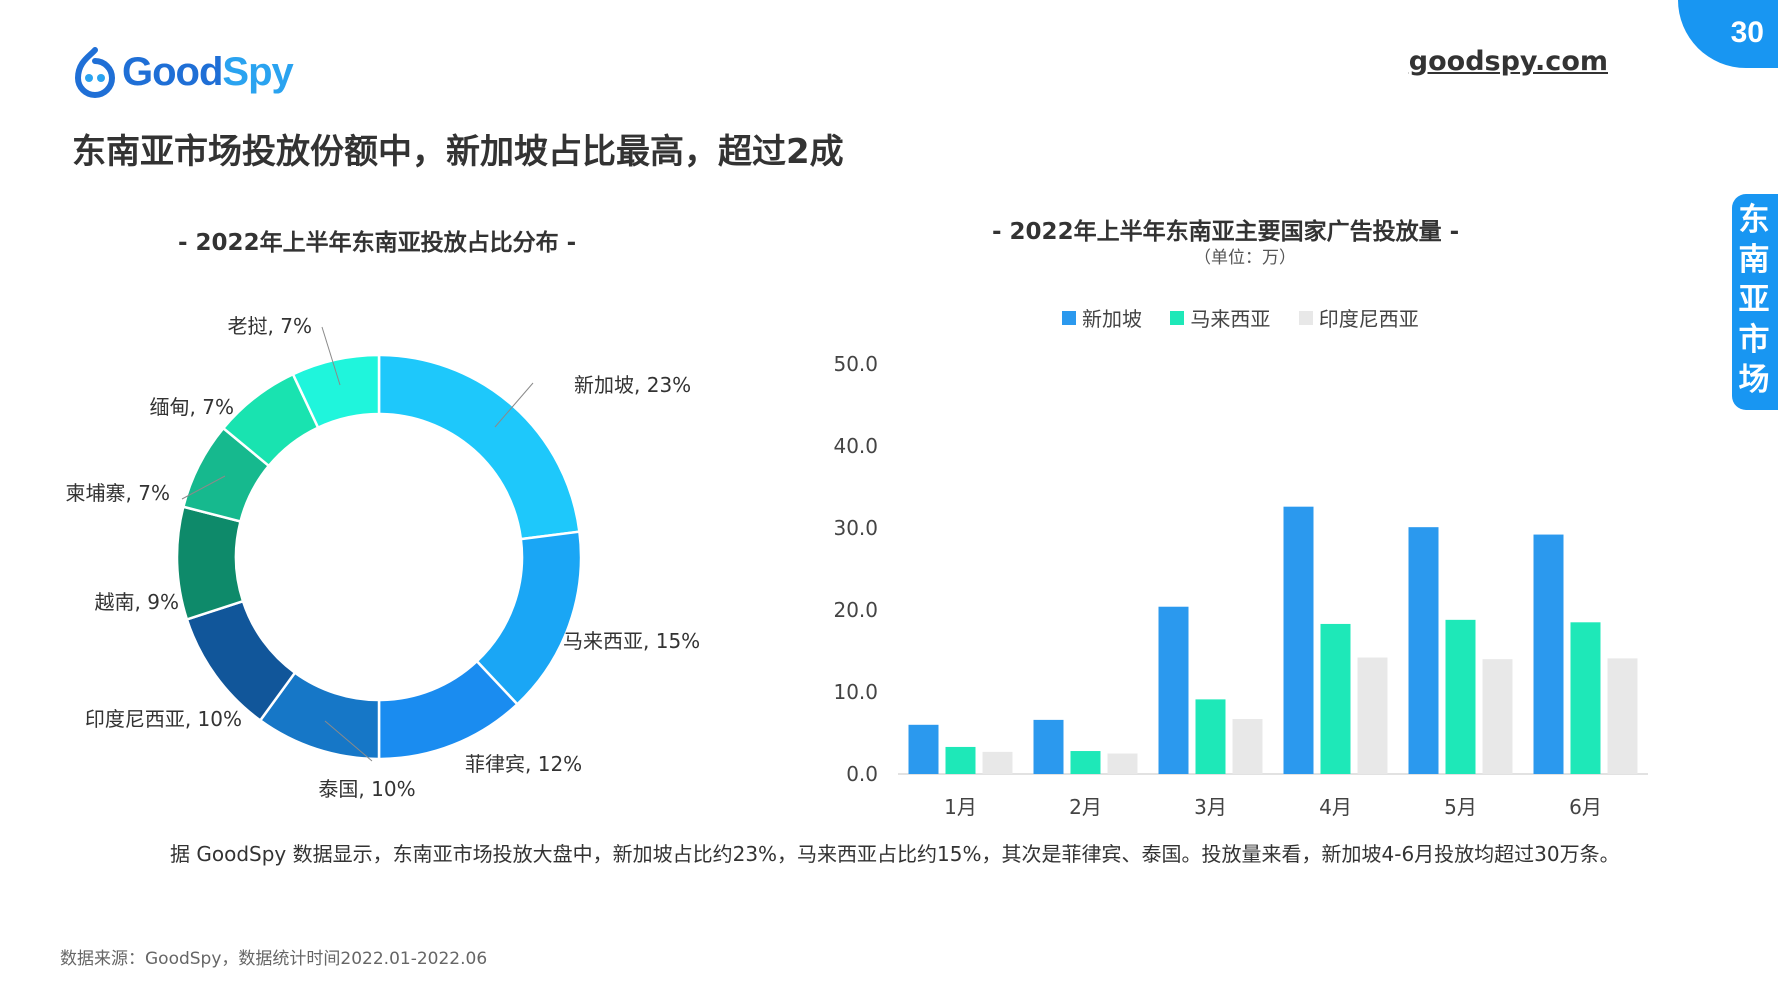 The image size is (1778, 1000). What do you see at coordinates (855, 364) in the screenshot?
I see `y-tick-label: 50.0` at bounding box center [855, 364].